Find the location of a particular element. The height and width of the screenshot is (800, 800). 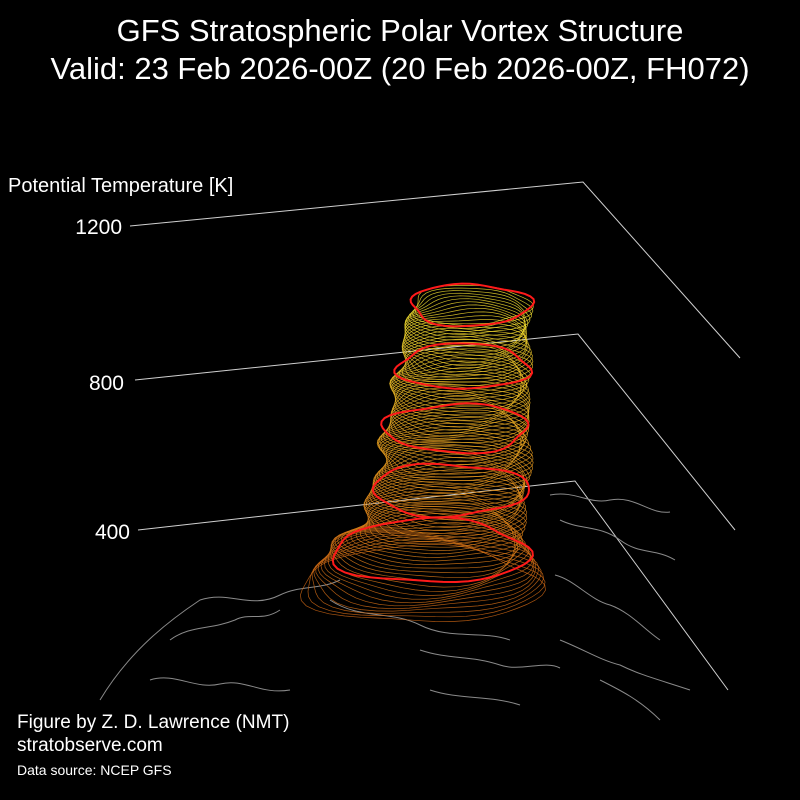

z-tick-label: 1200 is located at coordinates (98, 227).